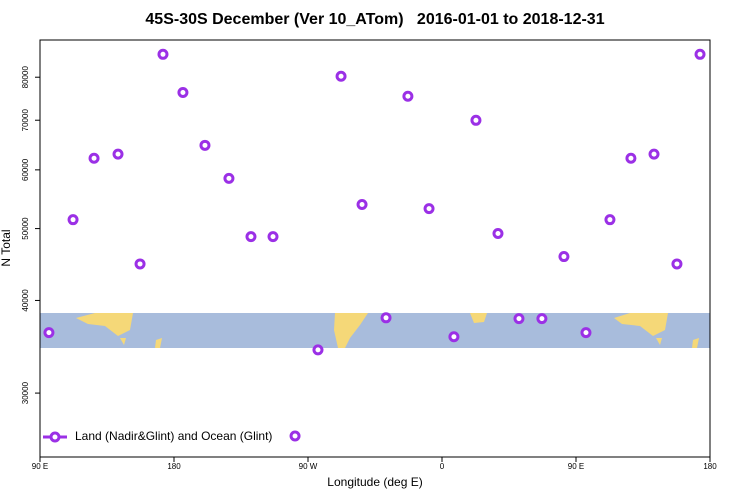 The width and height of the screenshot is (750, 500). Describe the element at coordinates (25, 77) in the screenshot. I see `y-tick-label: 80000` at that location.